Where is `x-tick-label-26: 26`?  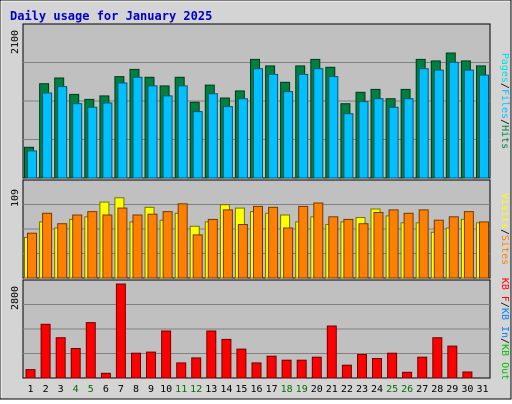
x-tick-label-26: 26 is located at coordinates (407, 389).